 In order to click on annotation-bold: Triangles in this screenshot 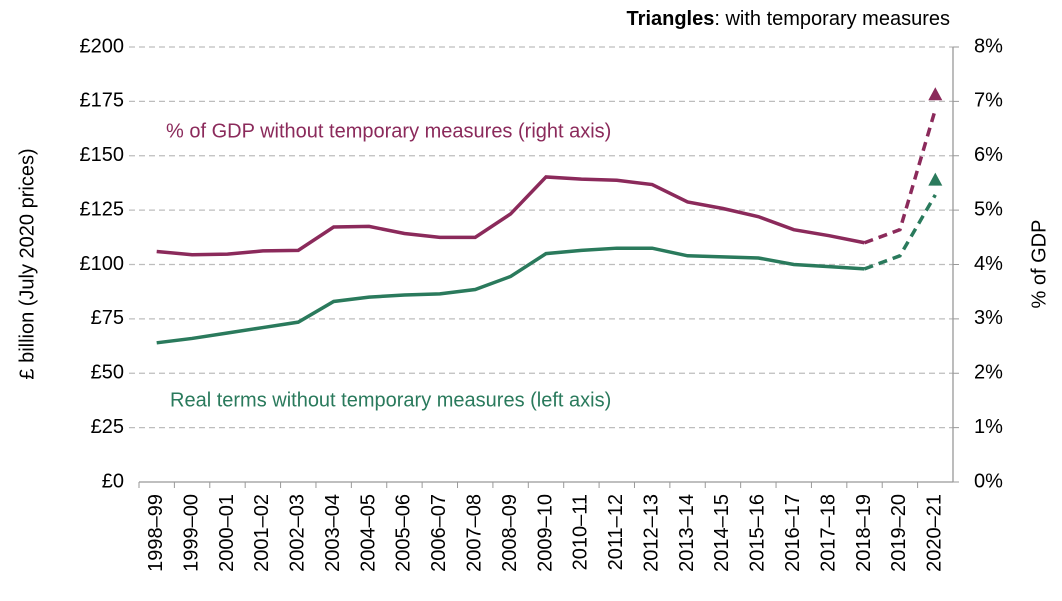, I will do `click(671, 19)`.